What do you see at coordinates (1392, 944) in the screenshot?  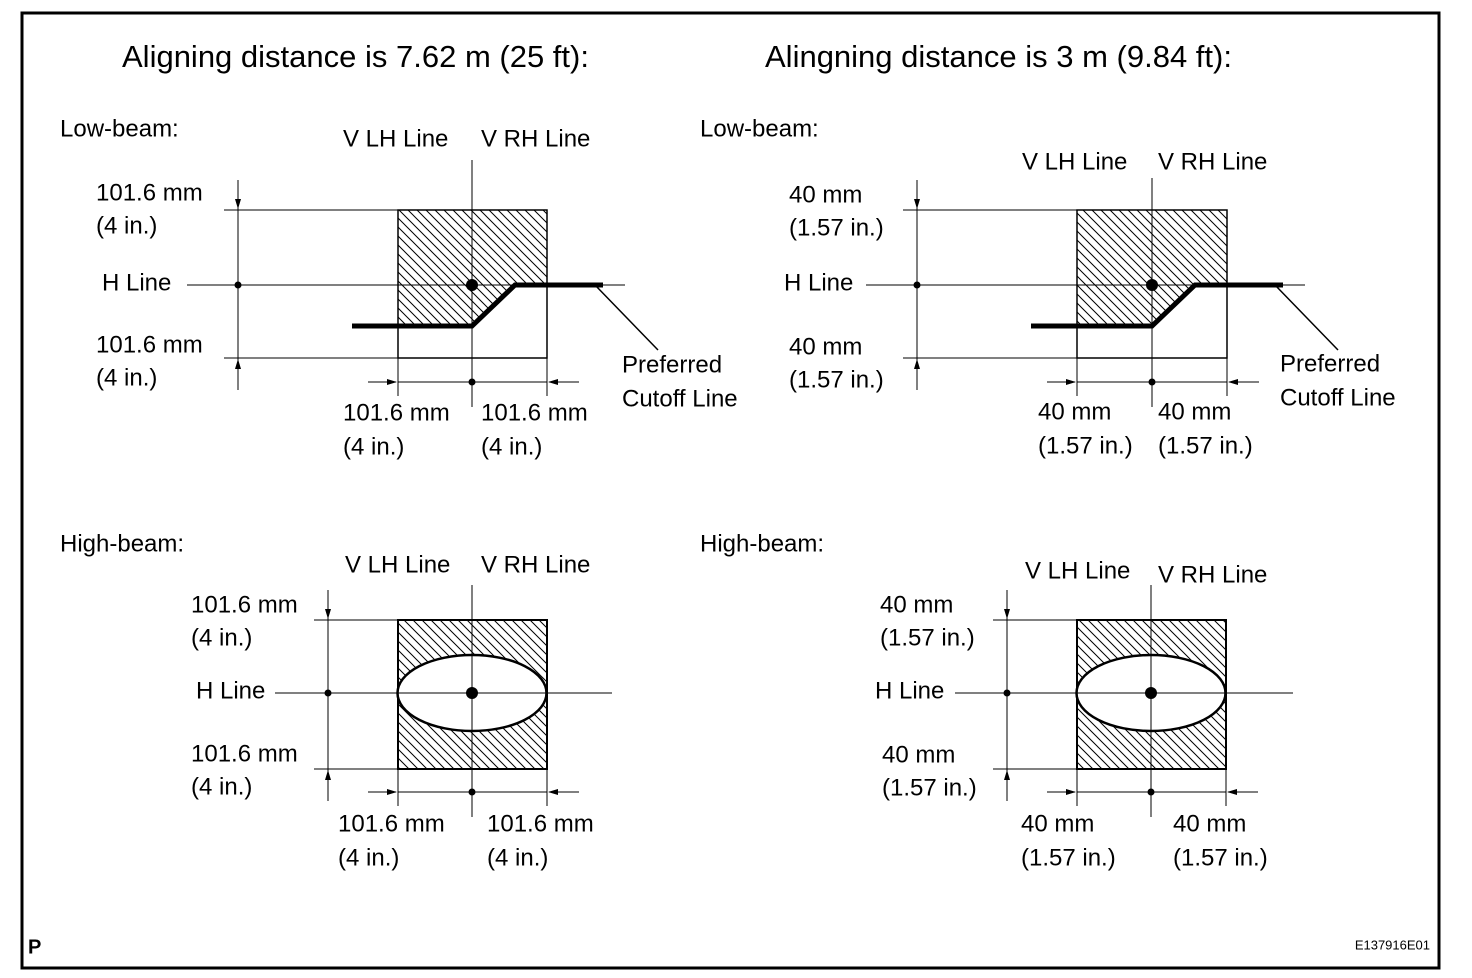 I see `figure-id: E137916E01` at bounding box center [1392, 944].